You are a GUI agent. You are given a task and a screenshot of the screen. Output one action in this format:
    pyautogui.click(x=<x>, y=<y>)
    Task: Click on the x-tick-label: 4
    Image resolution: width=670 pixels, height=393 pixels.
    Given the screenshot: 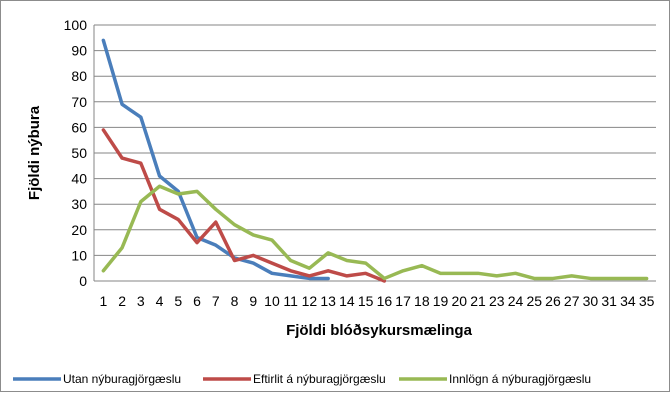 What is the action you would take?
    pyautogui.click(x=160, y=301)
    